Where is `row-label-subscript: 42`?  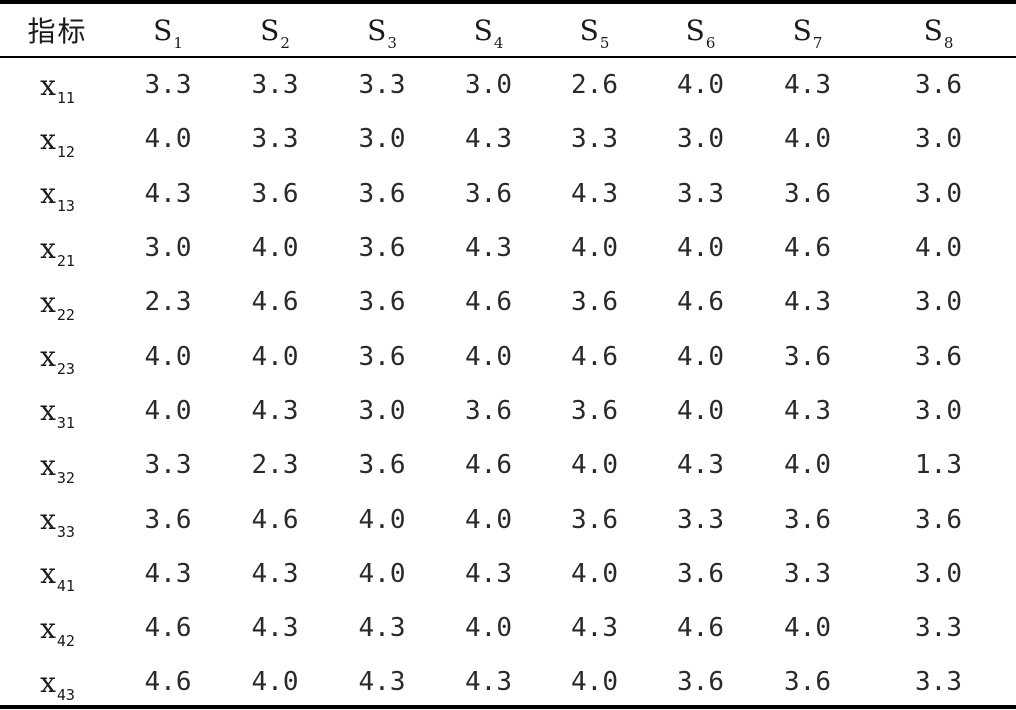 row-label-subscript: 42 is located at coordinates (65, 640).